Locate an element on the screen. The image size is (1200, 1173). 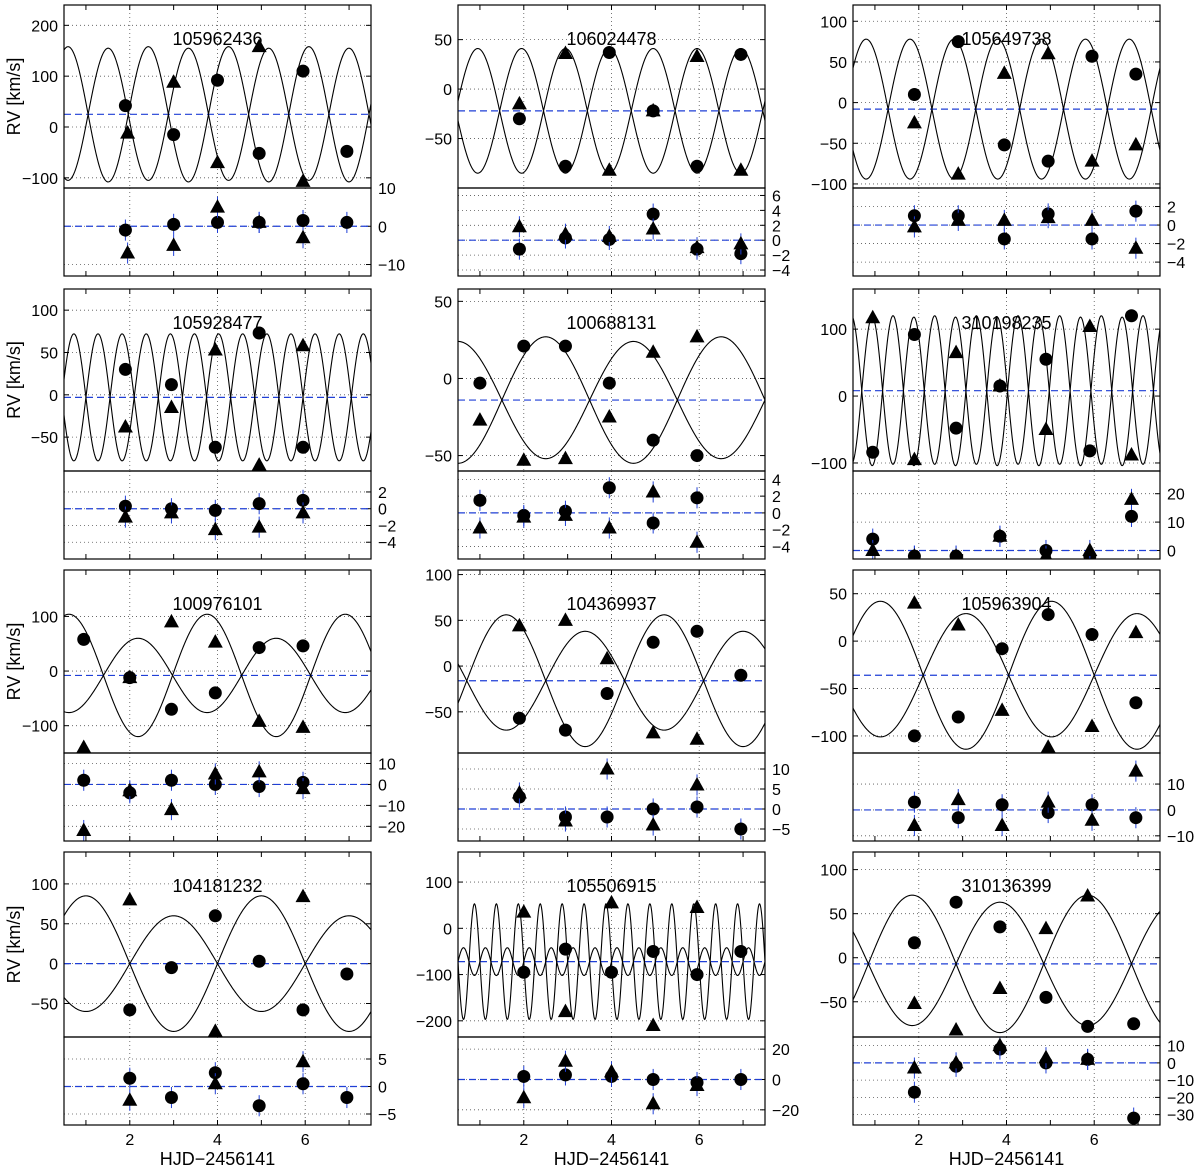
residual-tick-label: −10 is located at coordinates (1180, 837).